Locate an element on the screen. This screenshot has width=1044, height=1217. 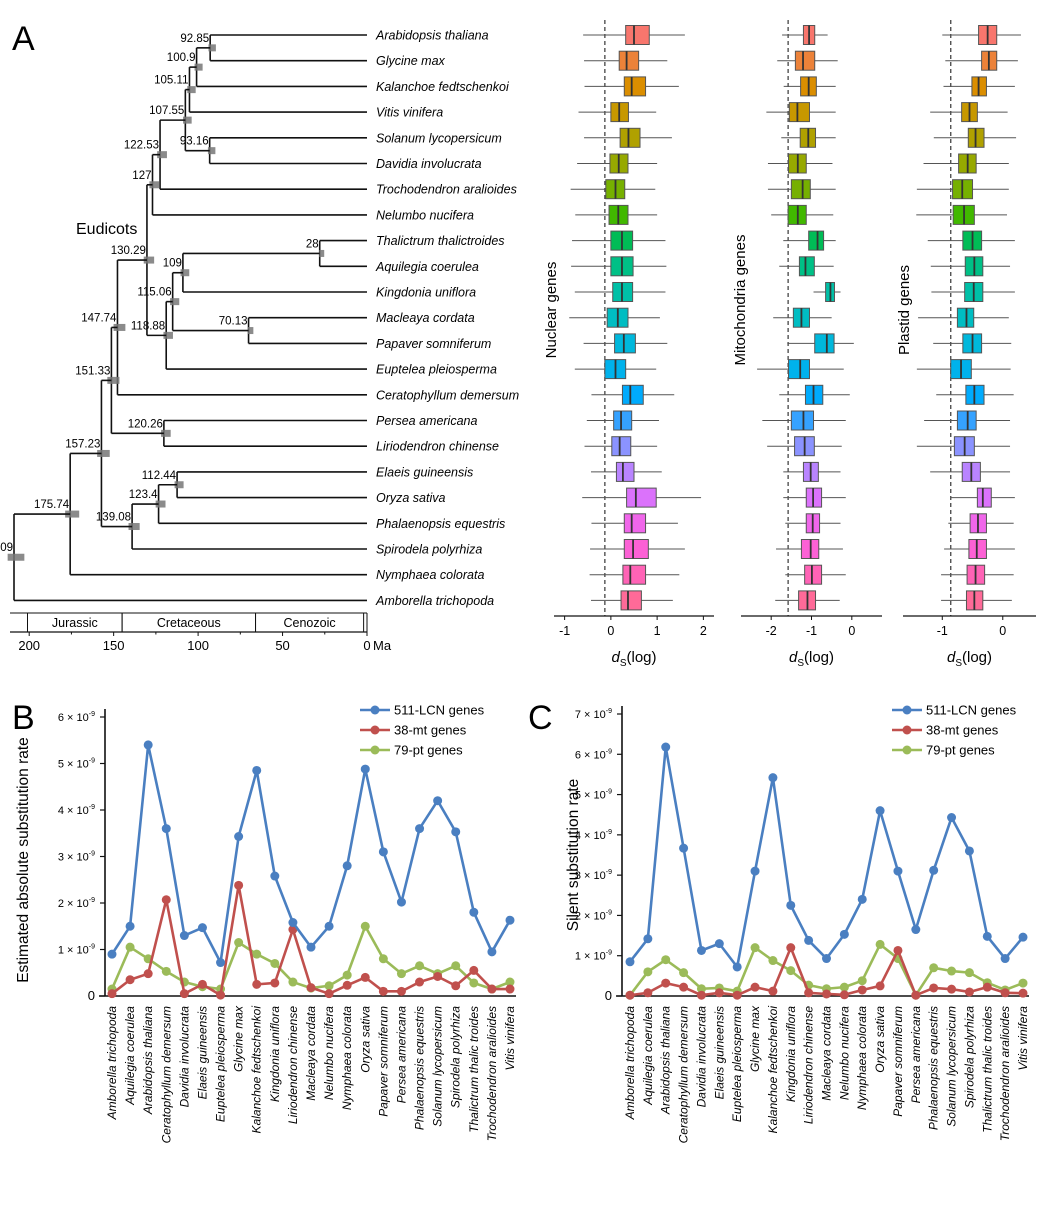
node-age-label: 28 is located at coordinates (312, 244).